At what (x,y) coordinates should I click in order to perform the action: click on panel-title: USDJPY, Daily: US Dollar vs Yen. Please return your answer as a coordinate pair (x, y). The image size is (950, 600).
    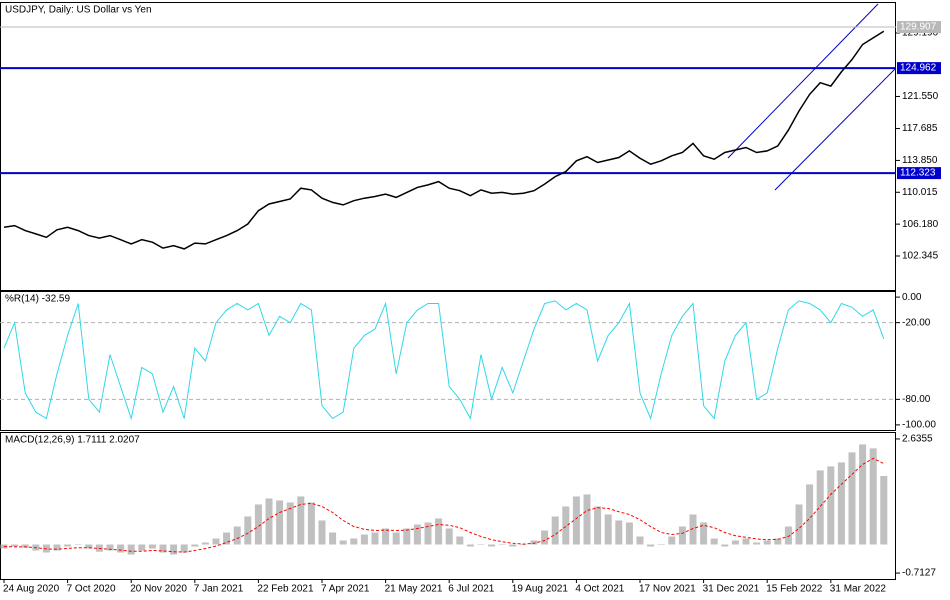
    Looking at the image, I should click on (78, 10).